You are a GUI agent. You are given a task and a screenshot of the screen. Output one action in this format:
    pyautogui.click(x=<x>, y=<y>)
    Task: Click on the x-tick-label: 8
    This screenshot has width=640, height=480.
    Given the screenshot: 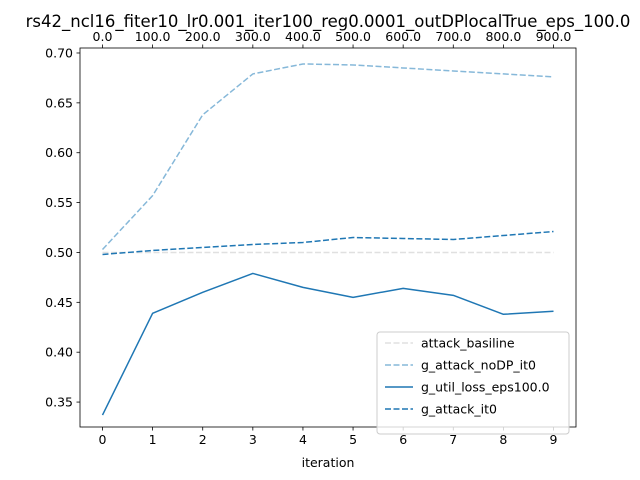 What is the action you would take?
    pyautogui.click(x=503, y=439)
    